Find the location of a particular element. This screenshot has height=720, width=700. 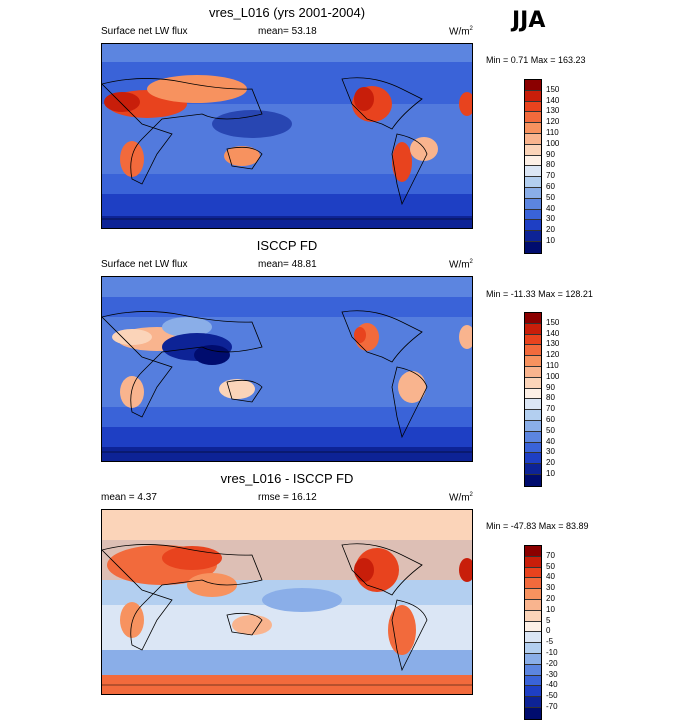

colorbar-tick-label: -70 is located at coordinates (552, 706).